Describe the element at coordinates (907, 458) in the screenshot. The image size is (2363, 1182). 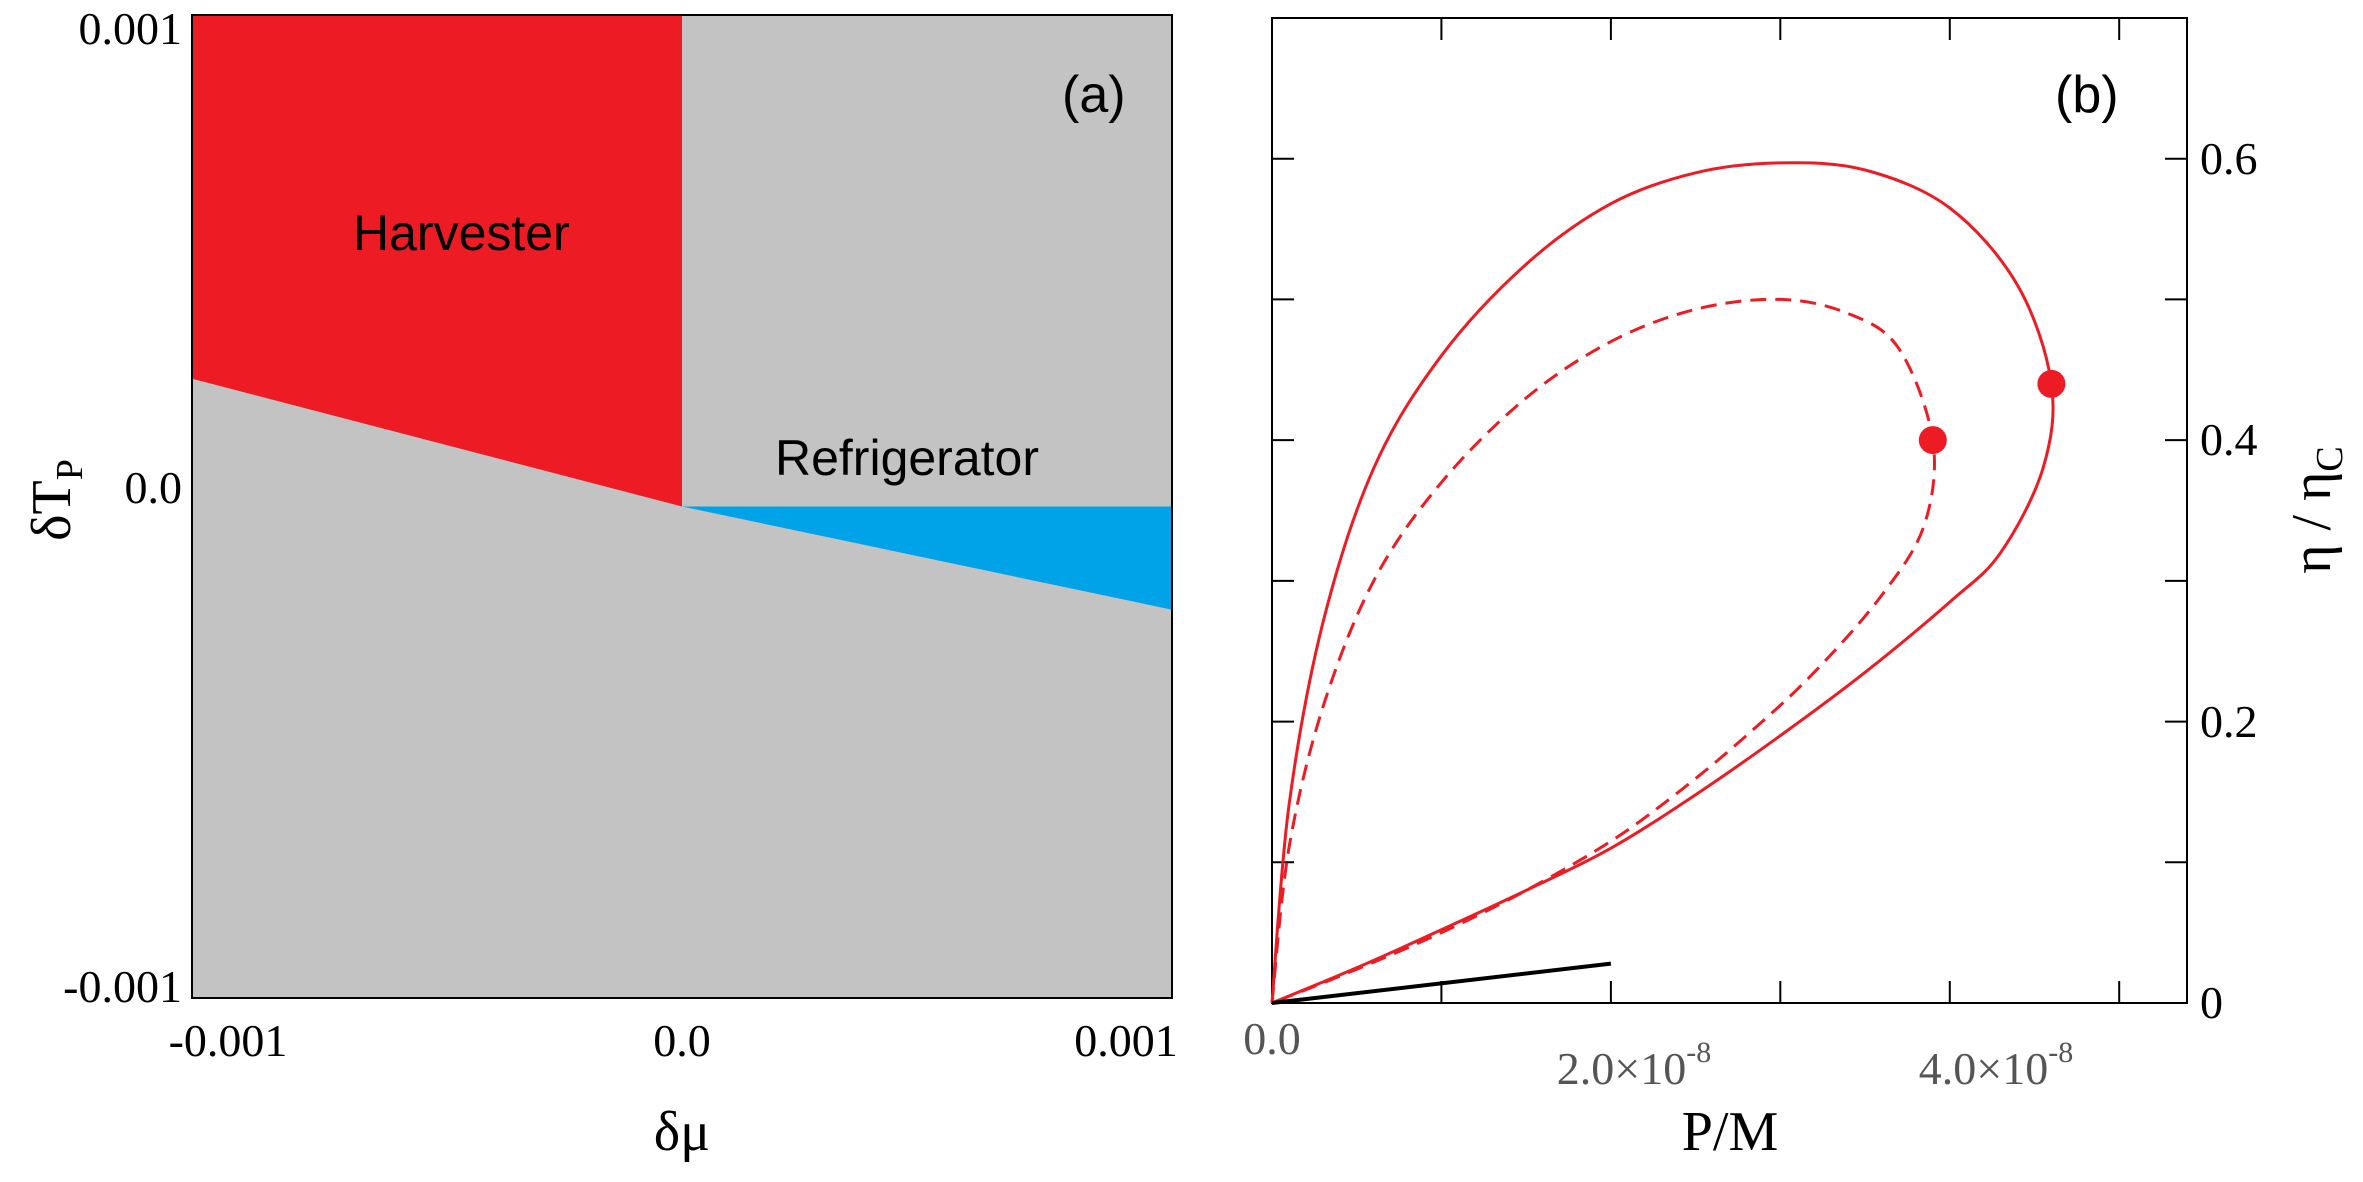
I see `refrigerator-label: Refrigerator` at that location.